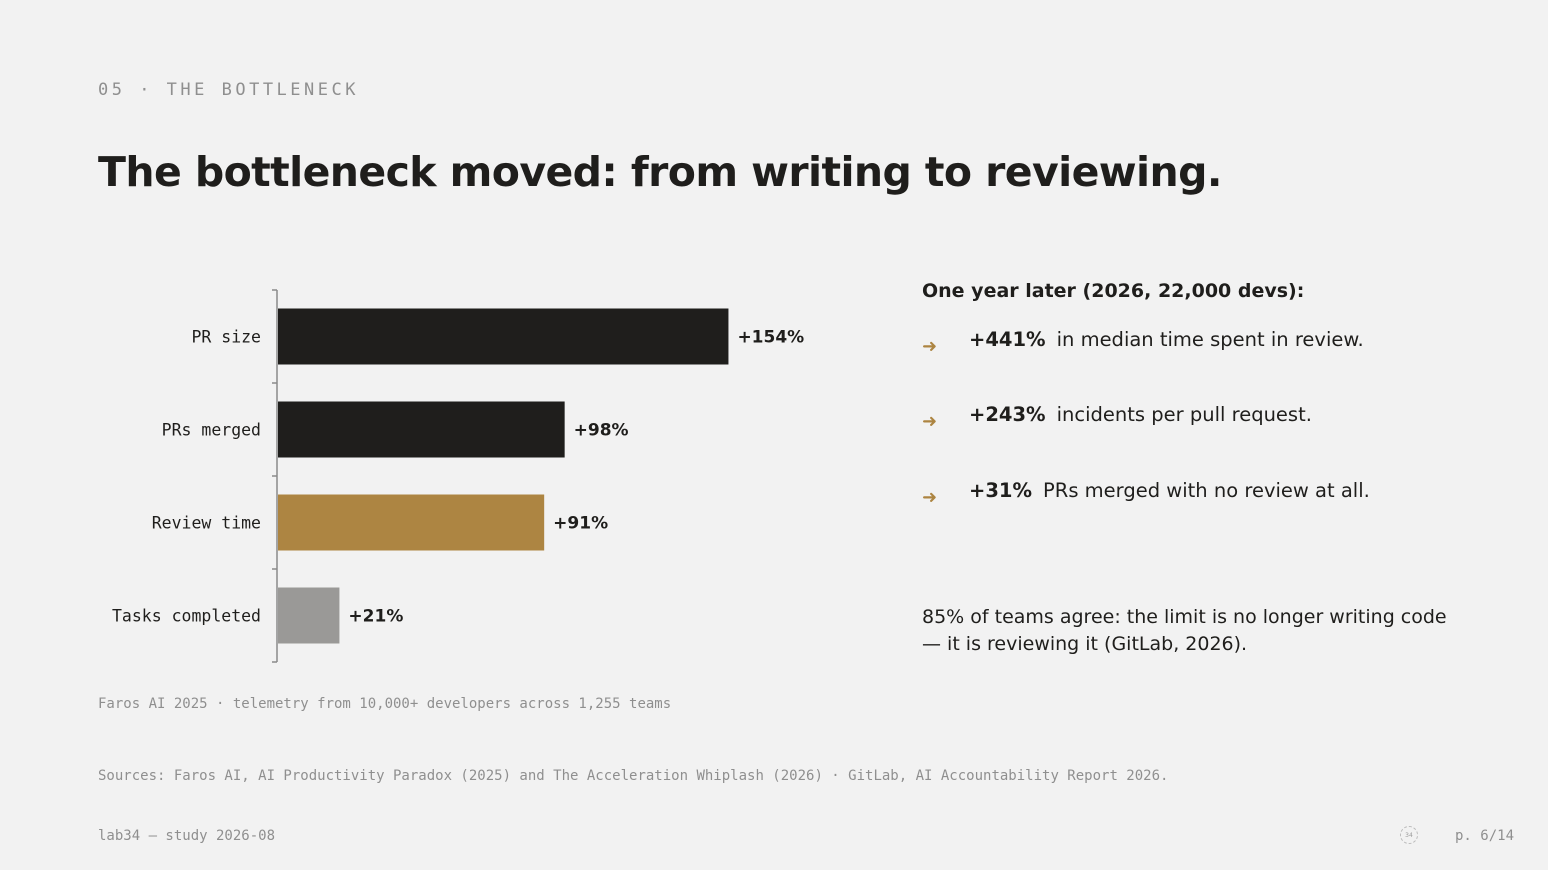 The width and height of the screenshot is (1548, 870). I want to click on page-number: p. 6/14, so click(1485, 836).